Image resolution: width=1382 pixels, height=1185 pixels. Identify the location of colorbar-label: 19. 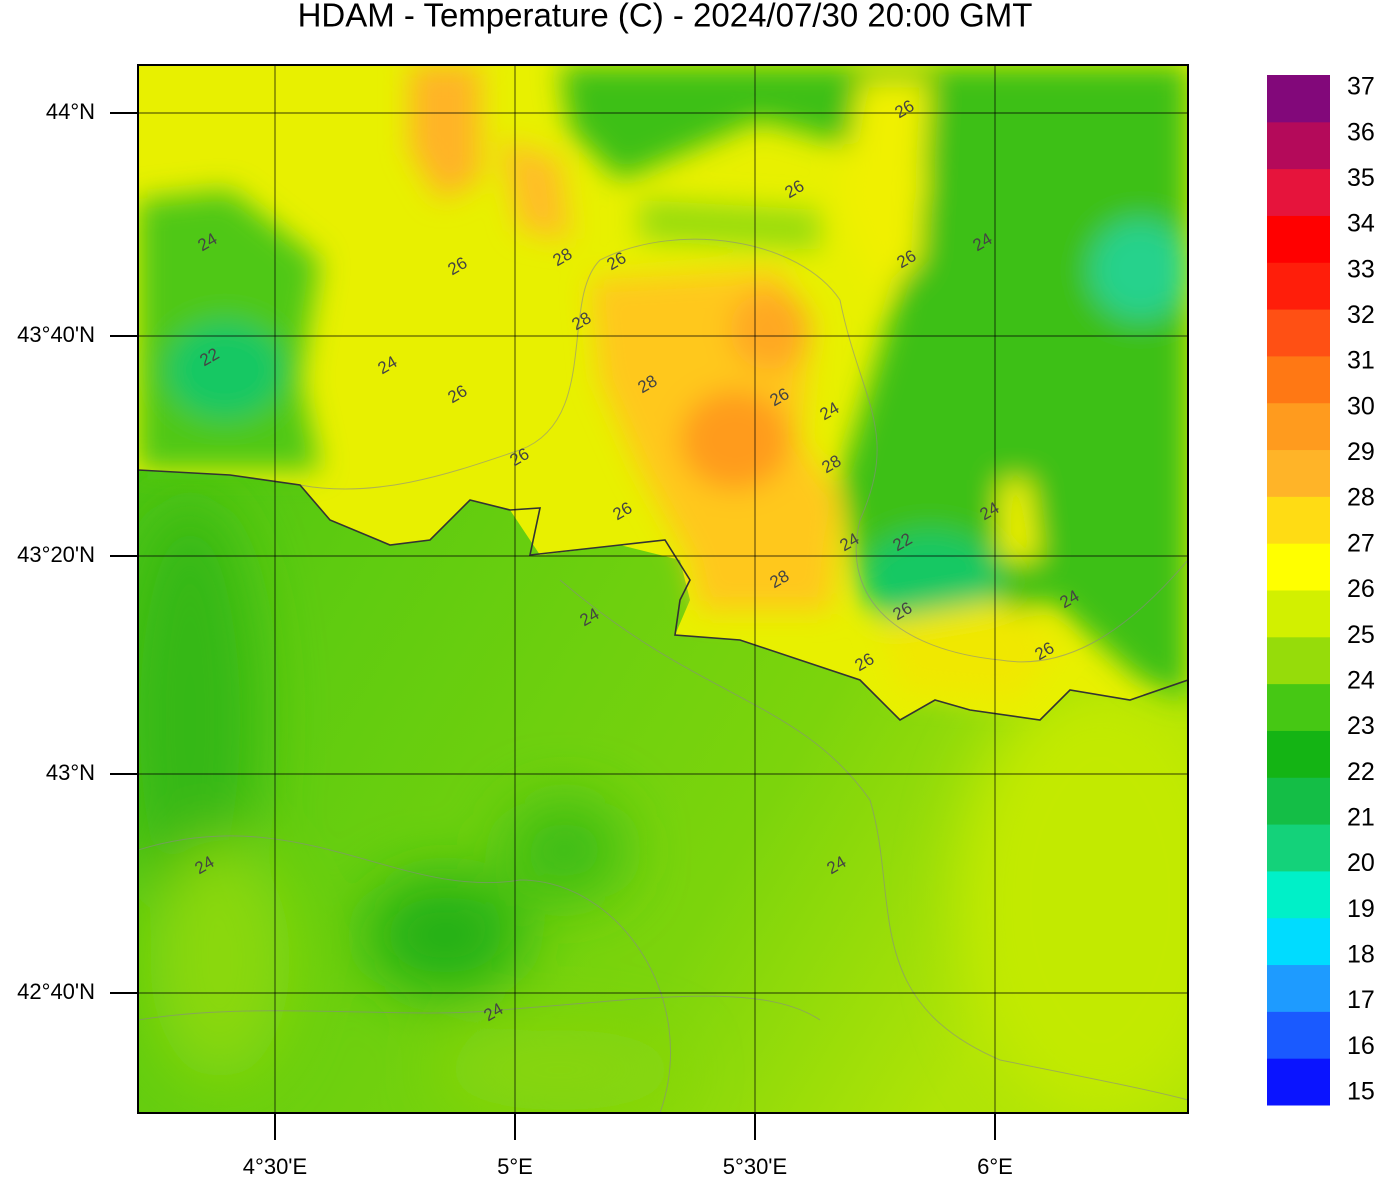
(1361, 909).